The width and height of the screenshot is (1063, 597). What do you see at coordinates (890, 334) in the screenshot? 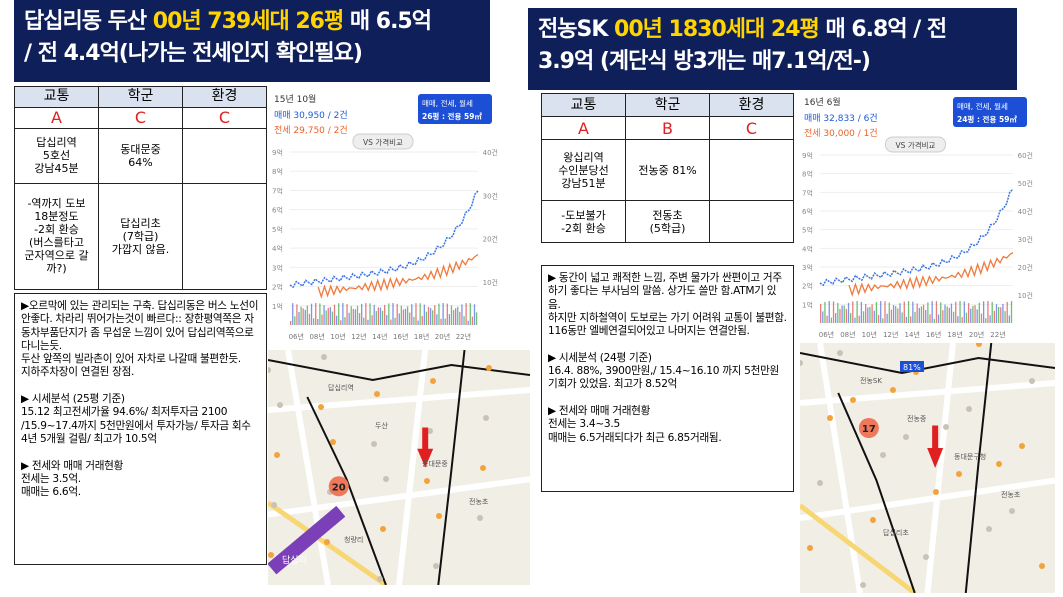
I see `x-tick-label: 12년` at bounding box center [890, 334].